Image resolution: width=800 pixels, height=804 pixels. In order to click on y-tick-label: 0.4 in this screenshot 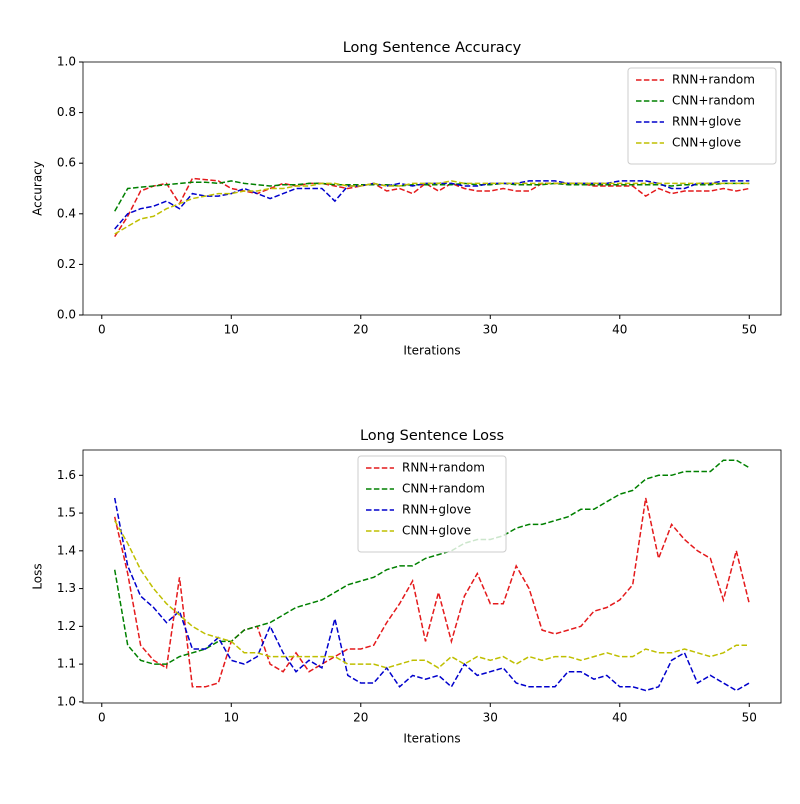, I will do `click(66, 213)`.